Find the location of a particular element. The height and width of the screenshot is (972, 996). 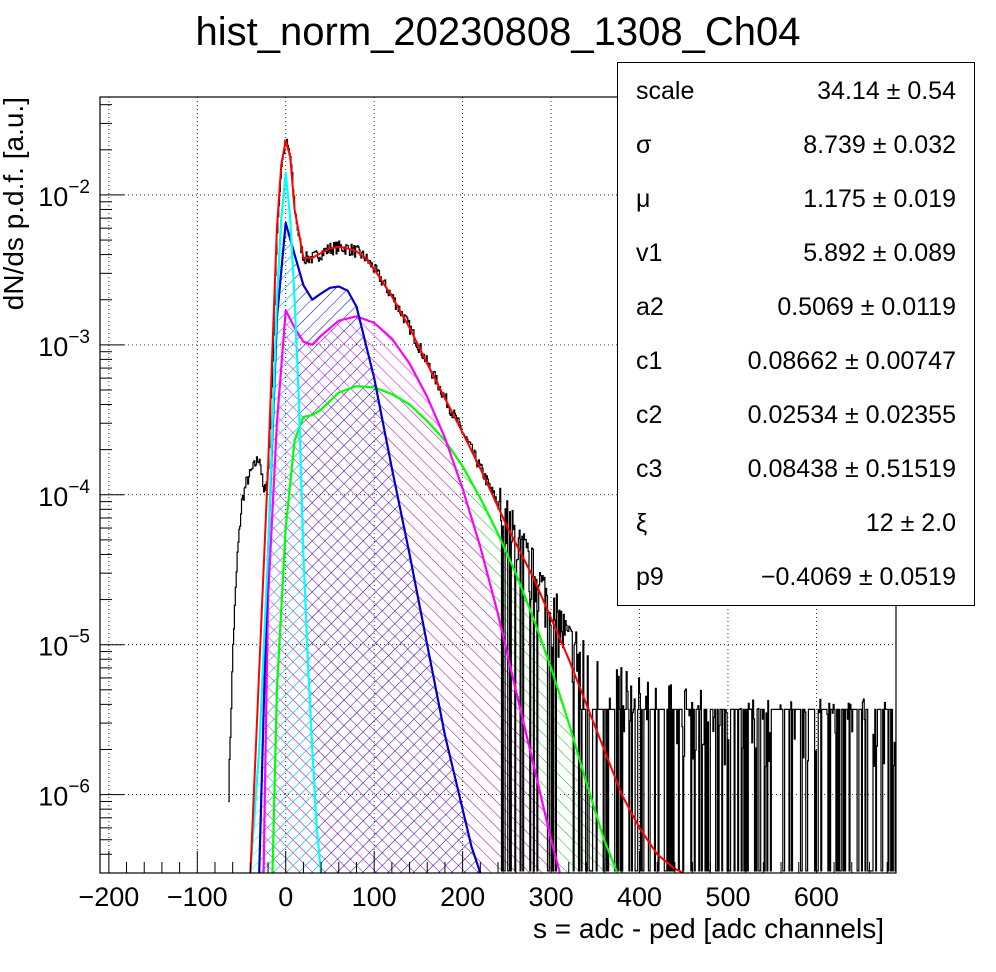

y-axis-label: dN/ds p.d.f. [a.u.] is located at coordinates (14, 203).